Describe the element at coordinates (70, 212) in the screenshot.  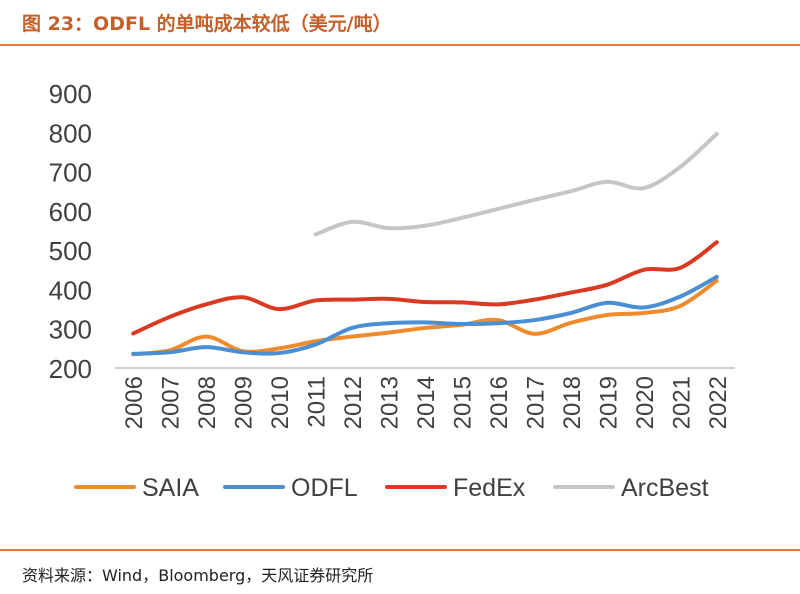
I see `y-tick-label: 600` at that location.